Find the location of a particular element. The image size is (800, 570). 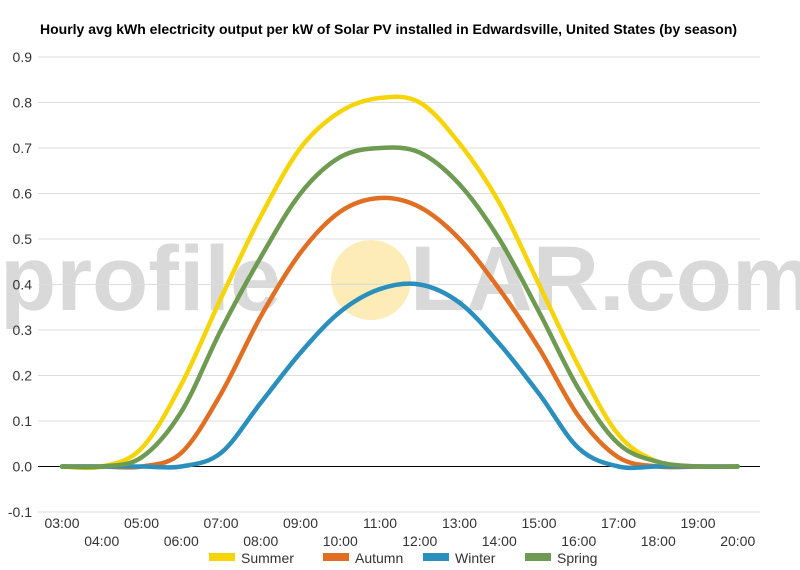

y-tick-label: 0.2 is located at coordinates (23, 376).